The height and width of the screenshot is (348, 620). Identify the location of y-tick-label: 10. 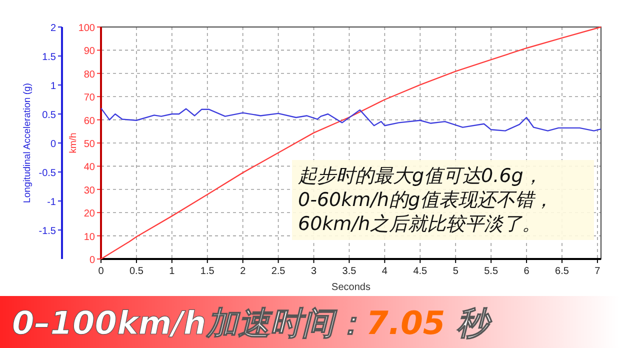
(90, 237).